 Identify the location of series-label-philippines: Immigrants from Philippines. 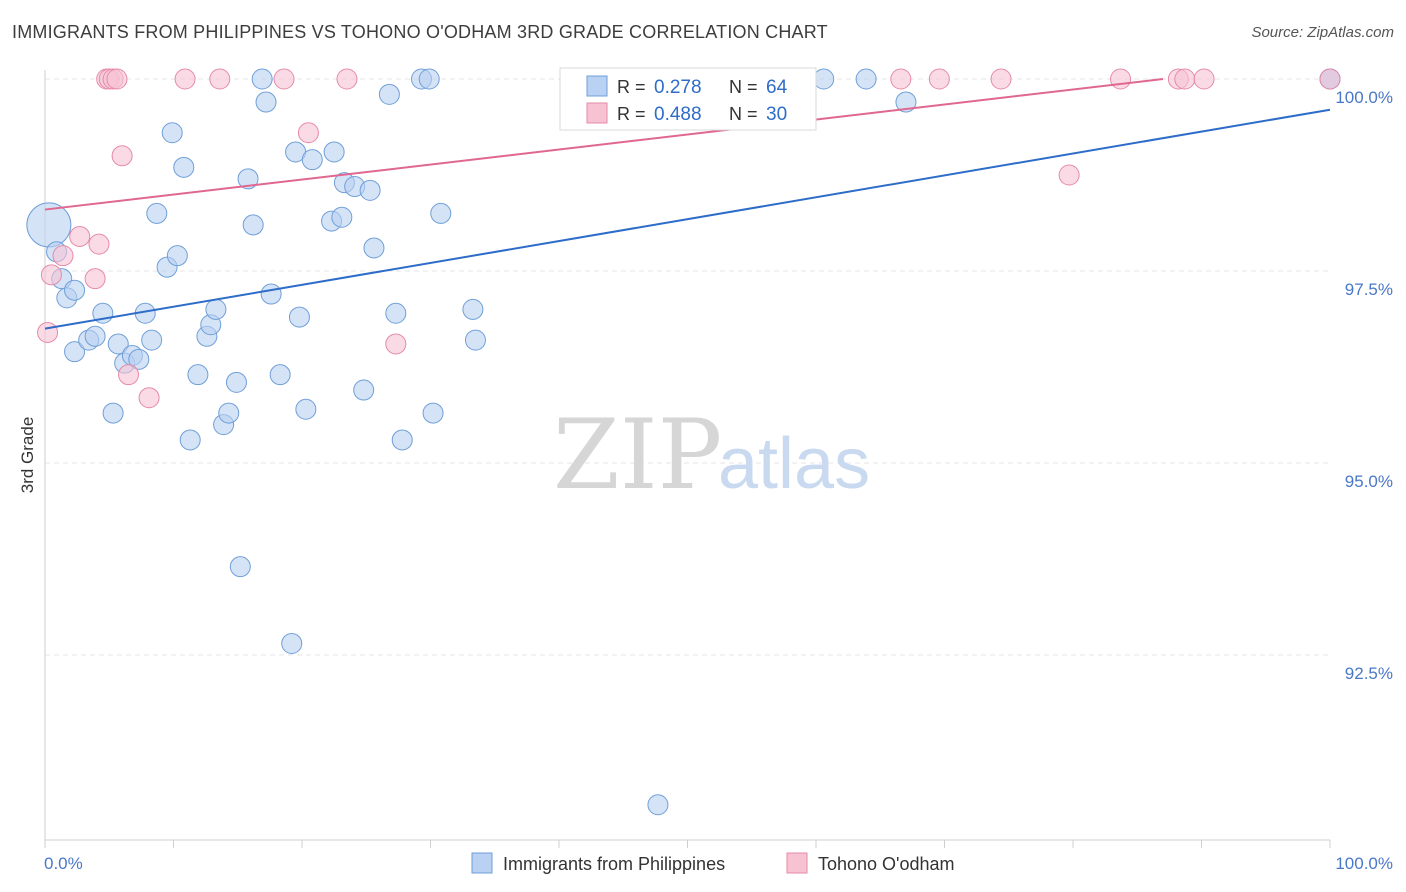
(614, 864).